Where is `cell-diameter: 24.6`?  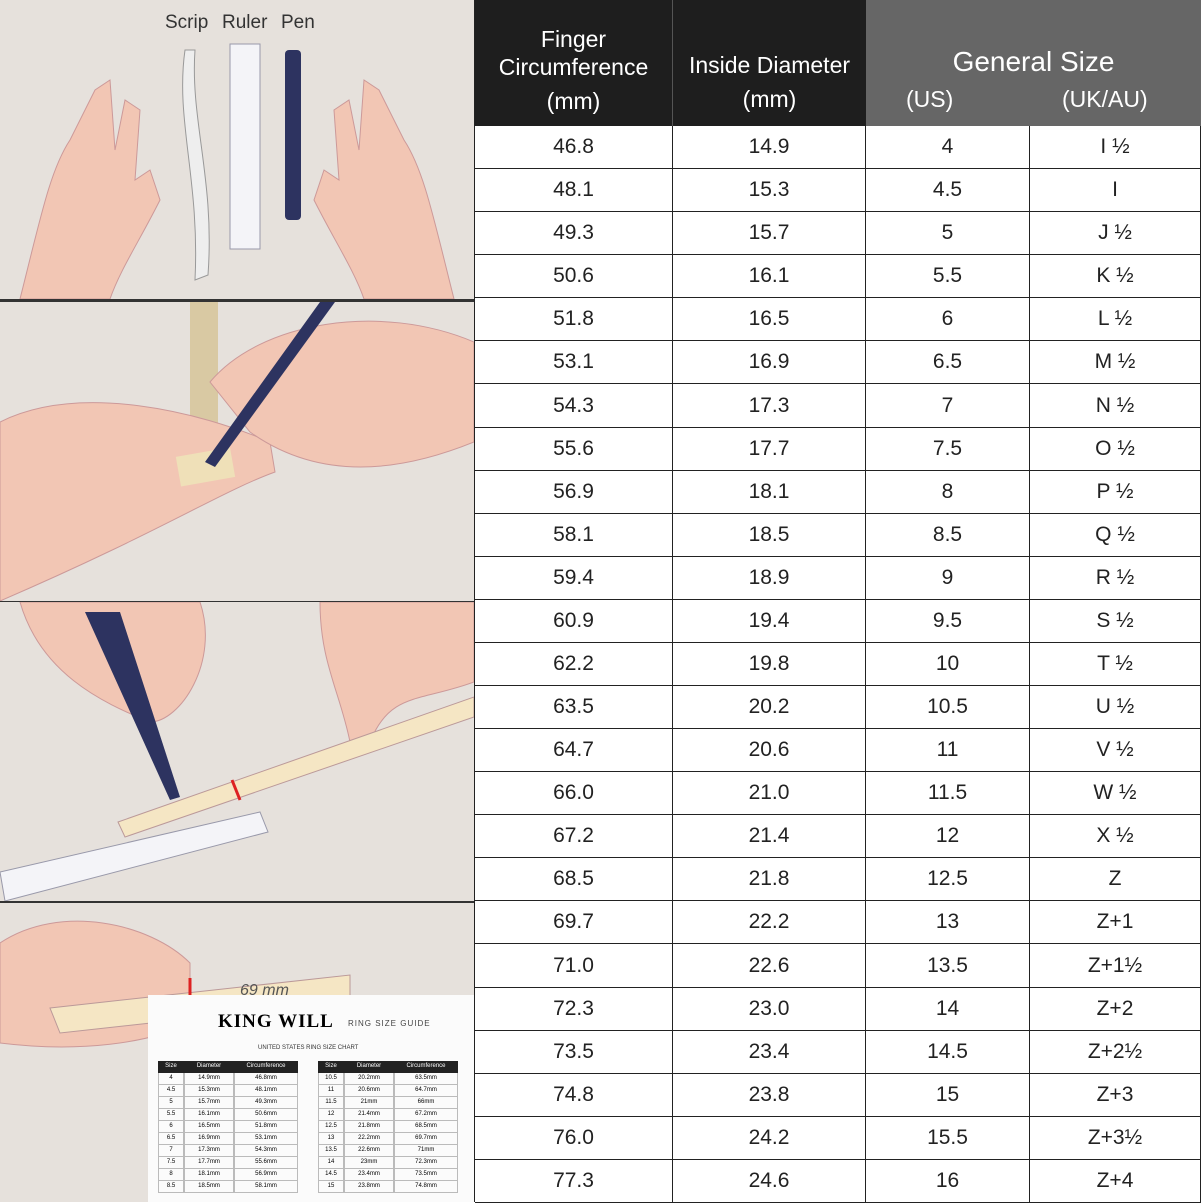 cell-diameter: 24.6 is located at coordinates (769, 1180).